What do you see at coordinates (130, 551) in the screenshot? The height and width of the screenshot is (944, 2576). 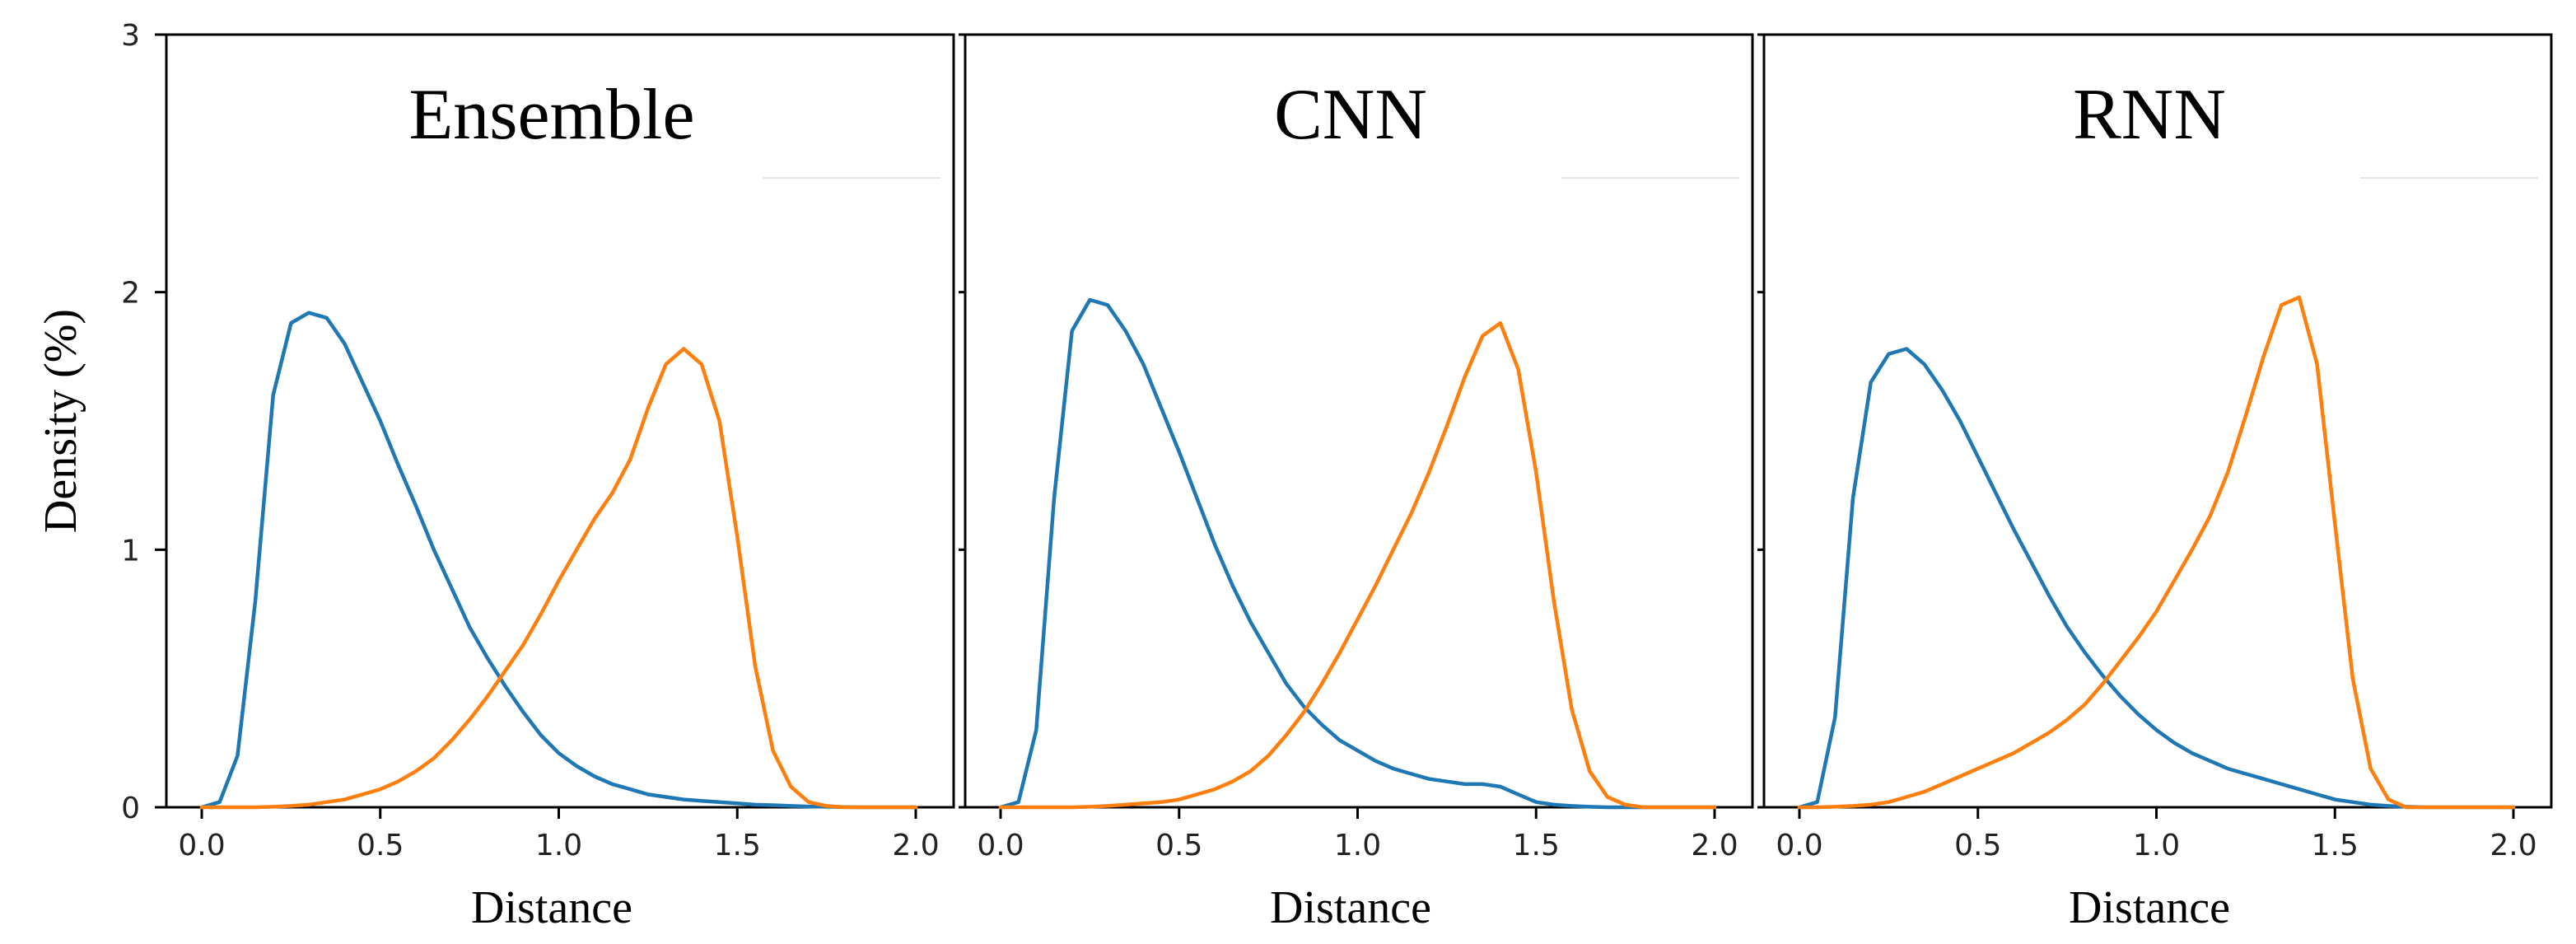 I see `y-tick-label: 1` at bounding box center [130, 551].